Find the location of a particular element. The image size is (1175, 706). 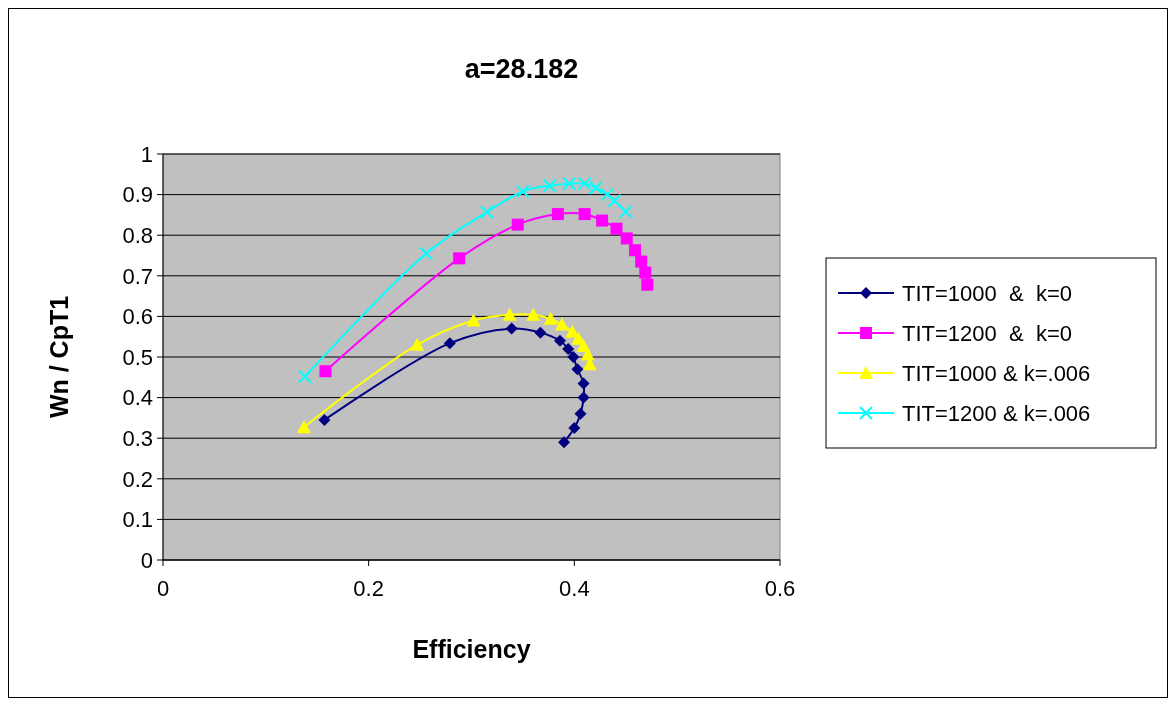

y-tick-label: 0.6 is located at coordinates (137, 317).